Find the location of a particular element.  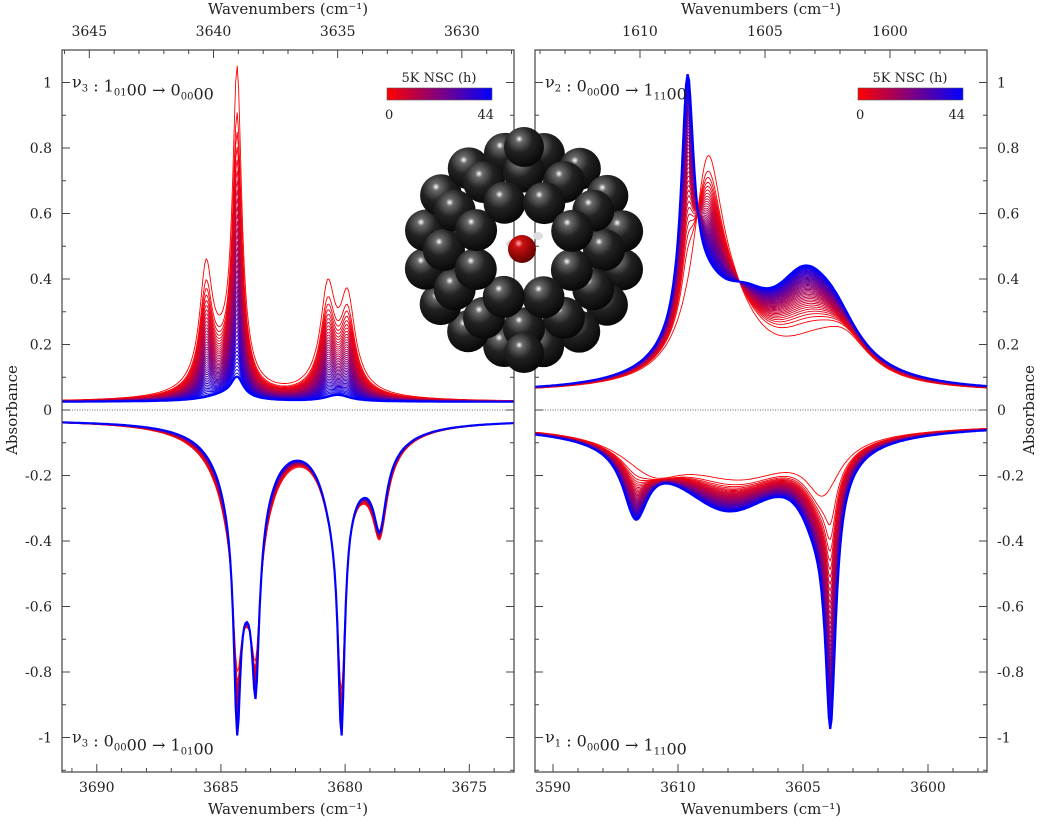

bottom-x-tick-label: 3610 is located at coordinates (678, 788).